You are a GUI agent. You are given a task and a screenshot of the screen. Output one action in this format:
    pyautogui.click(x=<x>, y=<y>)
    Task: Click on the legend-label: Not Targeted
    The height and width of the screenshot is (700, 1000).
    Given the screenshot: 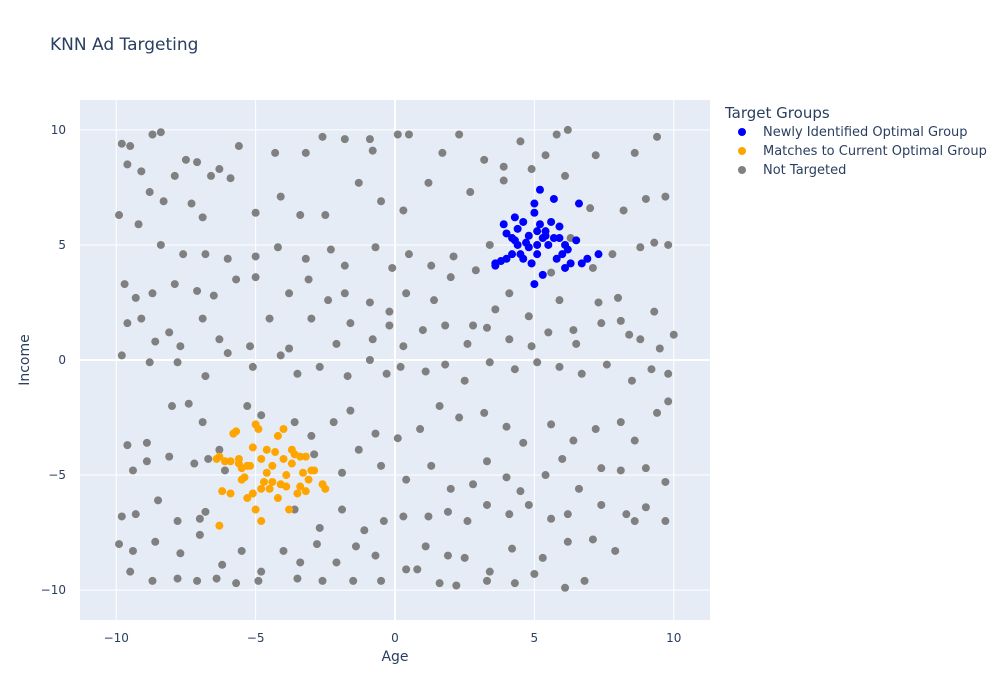 What is the action you would take?
    pyautogui.click(x=804, y=170)
    